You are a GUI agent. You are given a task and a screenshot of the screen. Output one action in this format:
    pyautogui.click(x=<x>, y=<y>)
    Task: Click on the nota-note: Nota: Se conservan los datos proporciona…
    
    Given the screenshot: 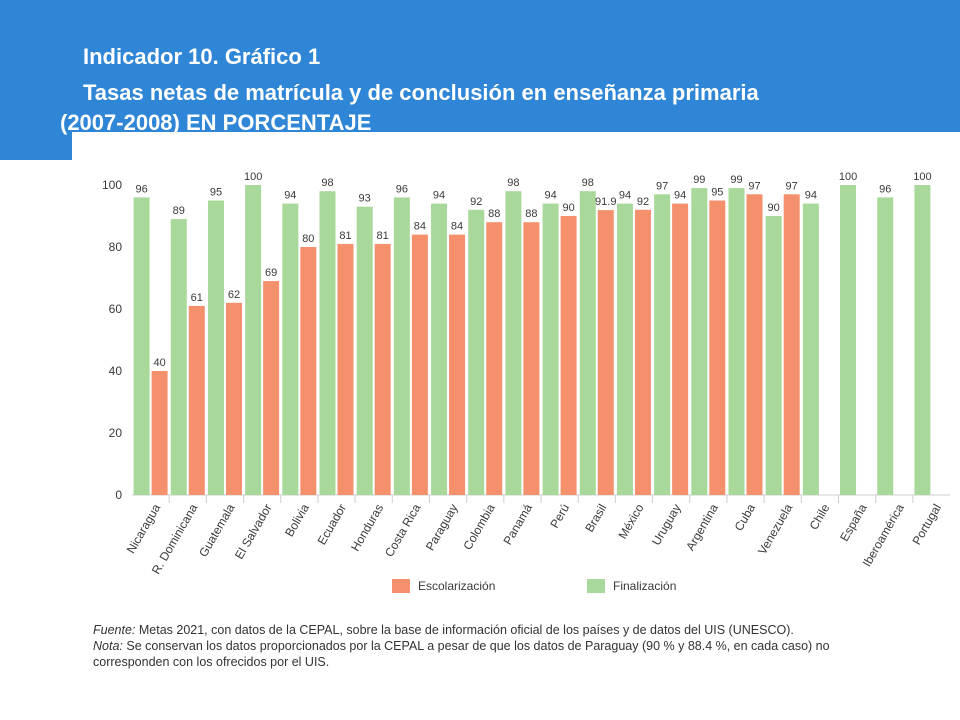 What is the action you would take?
    pyautogui.click(x=508, y=646)
    